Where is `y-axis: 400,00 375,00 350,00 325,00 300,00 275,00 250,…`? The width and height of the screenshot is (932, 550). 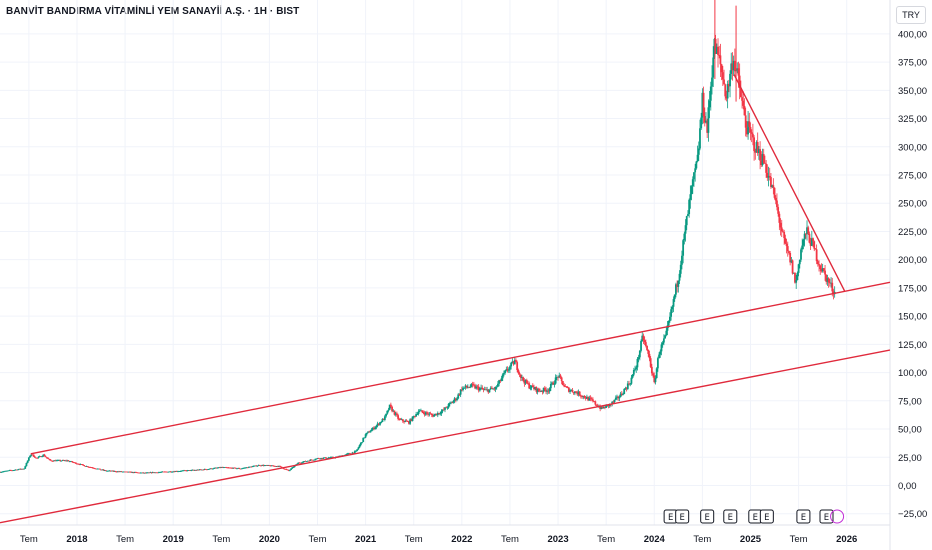 y-axis: 400,00 375,00 350,00 325,00 300,00 275,00 250,… is located at coordinates (912, 274).